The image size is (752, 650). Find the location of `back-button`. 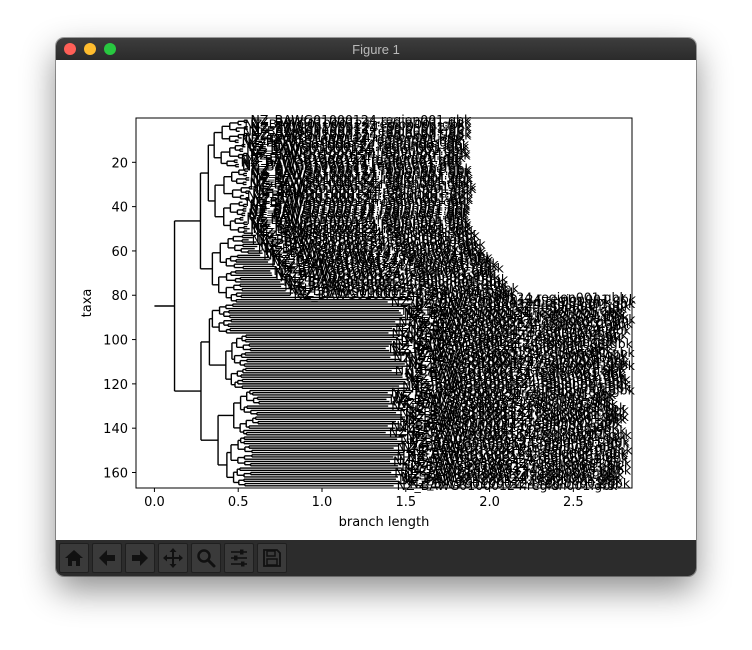

back-button is located at coordinates (107, 558).